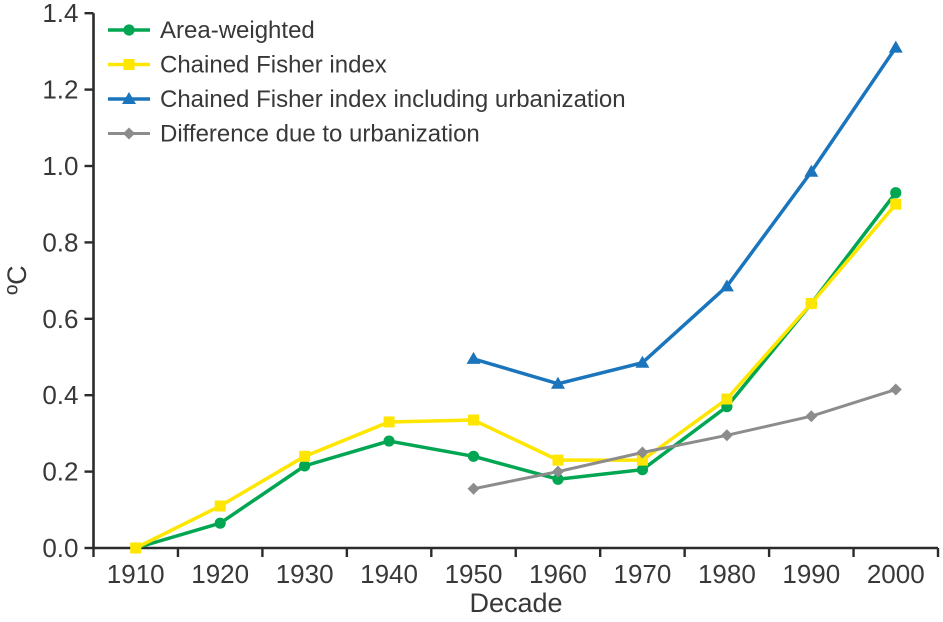 This screenshot has width=943, height=622. I want to click on y-tick-label: 0.4, so click(60, 395).